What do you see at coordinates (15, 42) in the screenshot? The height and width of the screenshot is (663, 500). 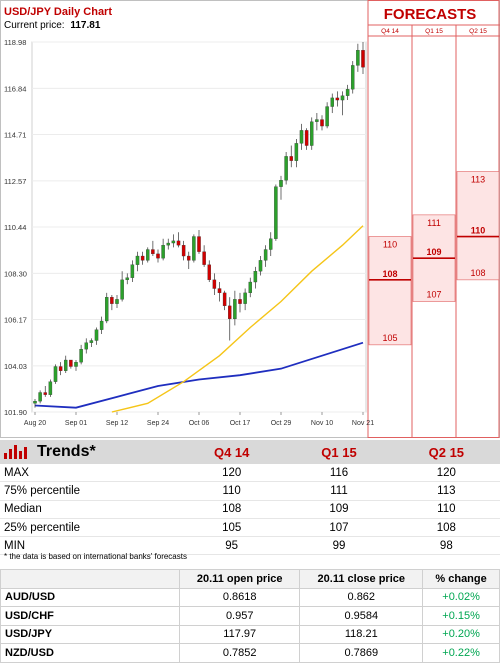 I see `y-tick-label: 118.98` at bounding box center [15, 42].